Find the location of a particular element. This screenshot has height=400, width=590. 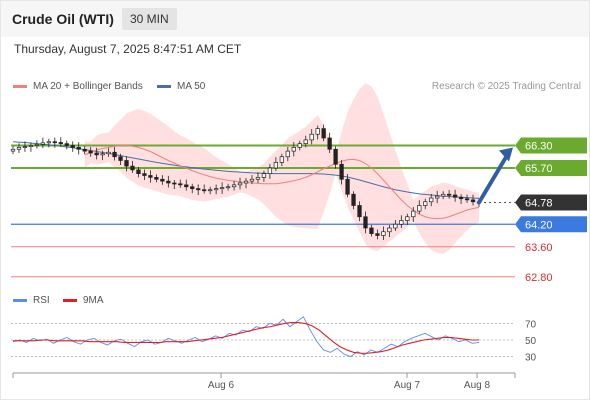

legend-rsi-ma: 9MA is located at coordinates (83, 300).